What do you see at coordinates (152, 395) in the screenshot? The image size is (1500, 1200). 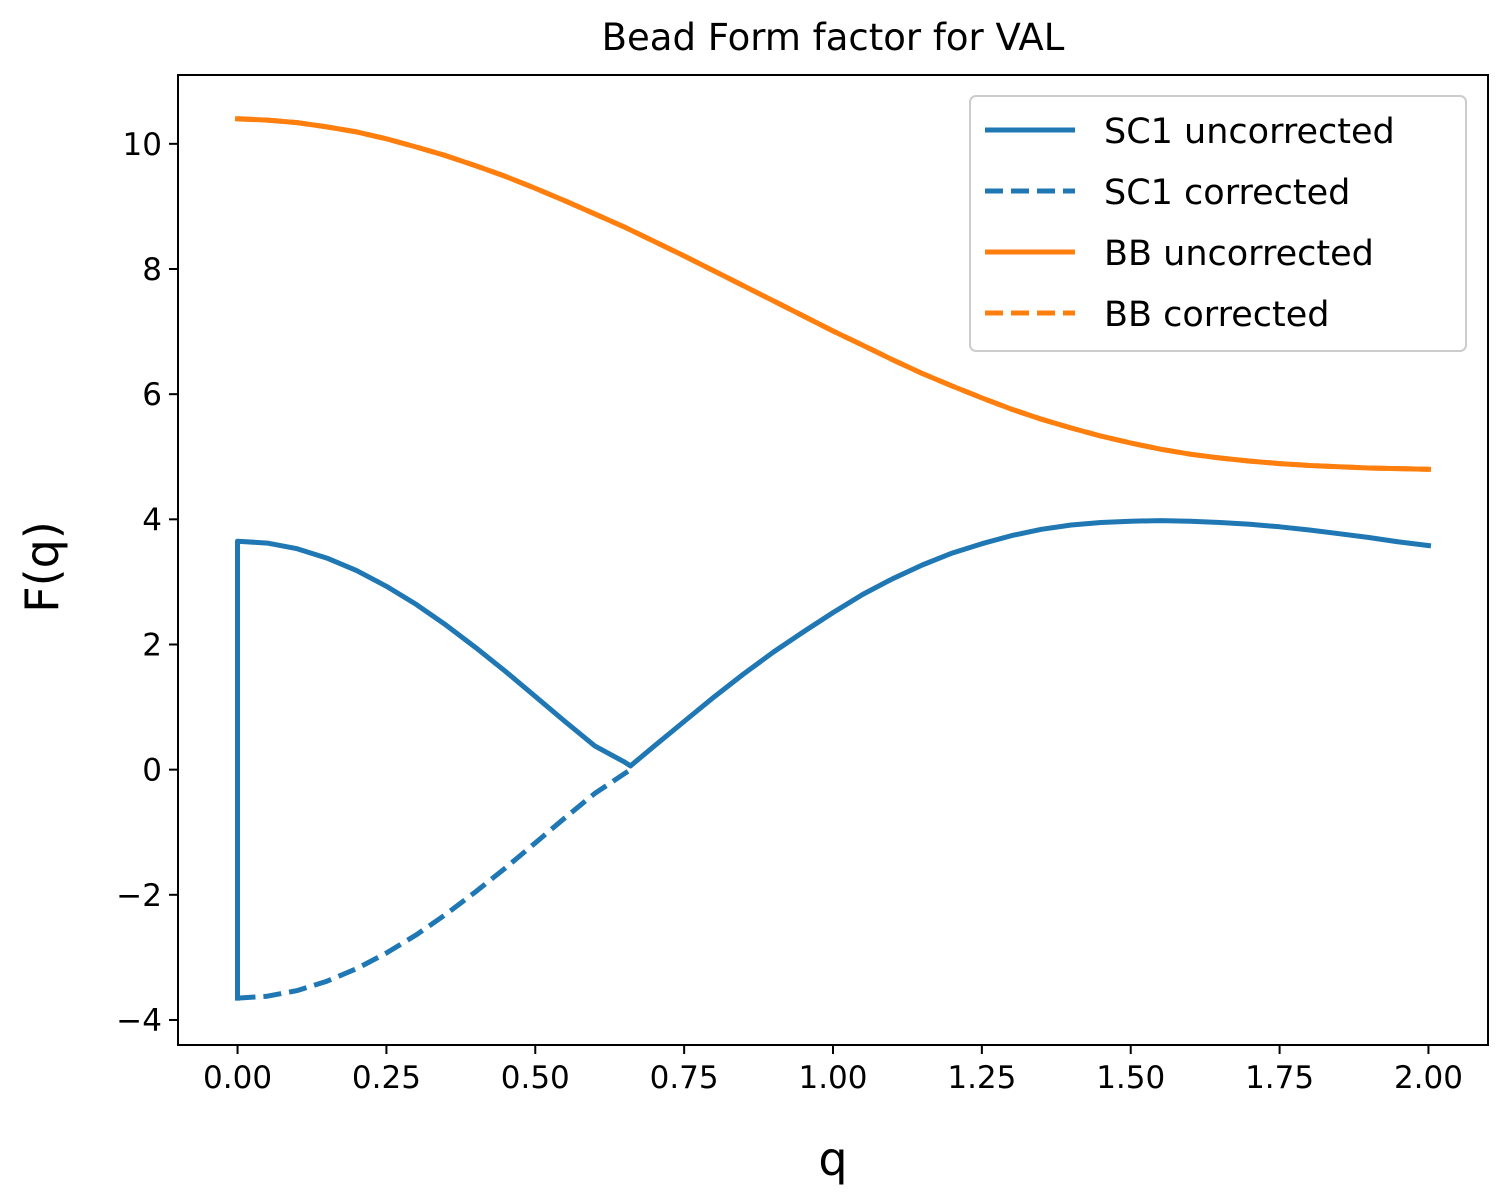 I see `y-tick-label: 6` at bounding box center [152, 395].